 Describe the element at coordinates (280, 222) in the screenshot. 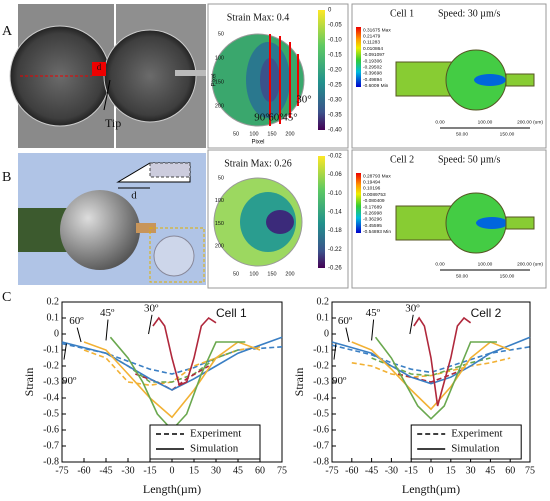

I see `contour` at that location.